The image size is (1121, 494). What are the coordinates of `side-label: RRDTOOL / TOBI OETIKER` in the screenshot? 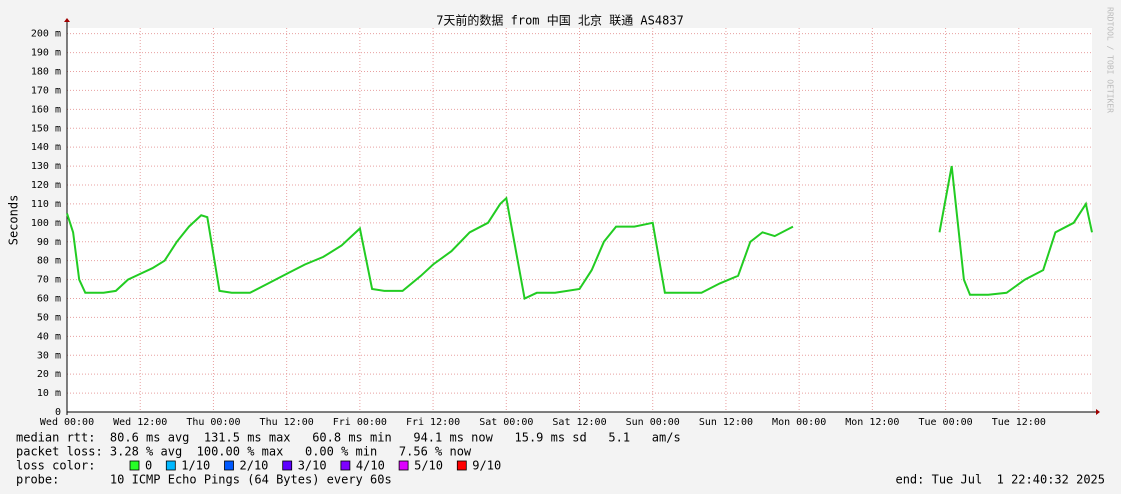 It's located at (1110, 60).